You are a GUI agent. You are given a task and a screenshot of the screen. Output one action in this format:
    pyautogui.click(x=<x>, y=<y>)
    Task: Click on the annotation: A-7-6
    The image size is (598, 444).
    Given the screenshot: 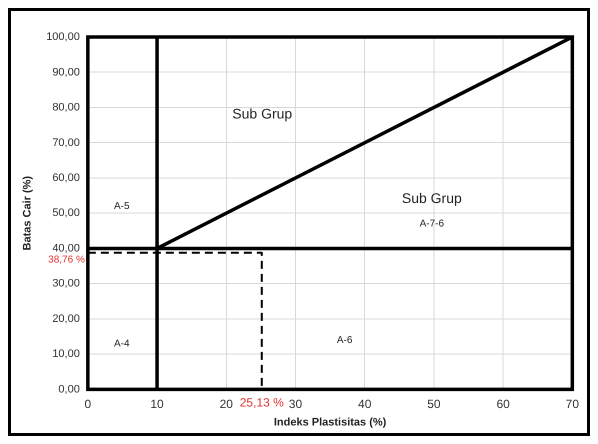 What is the action you would take?
    pyautogui.click(x=432, y=224)
    